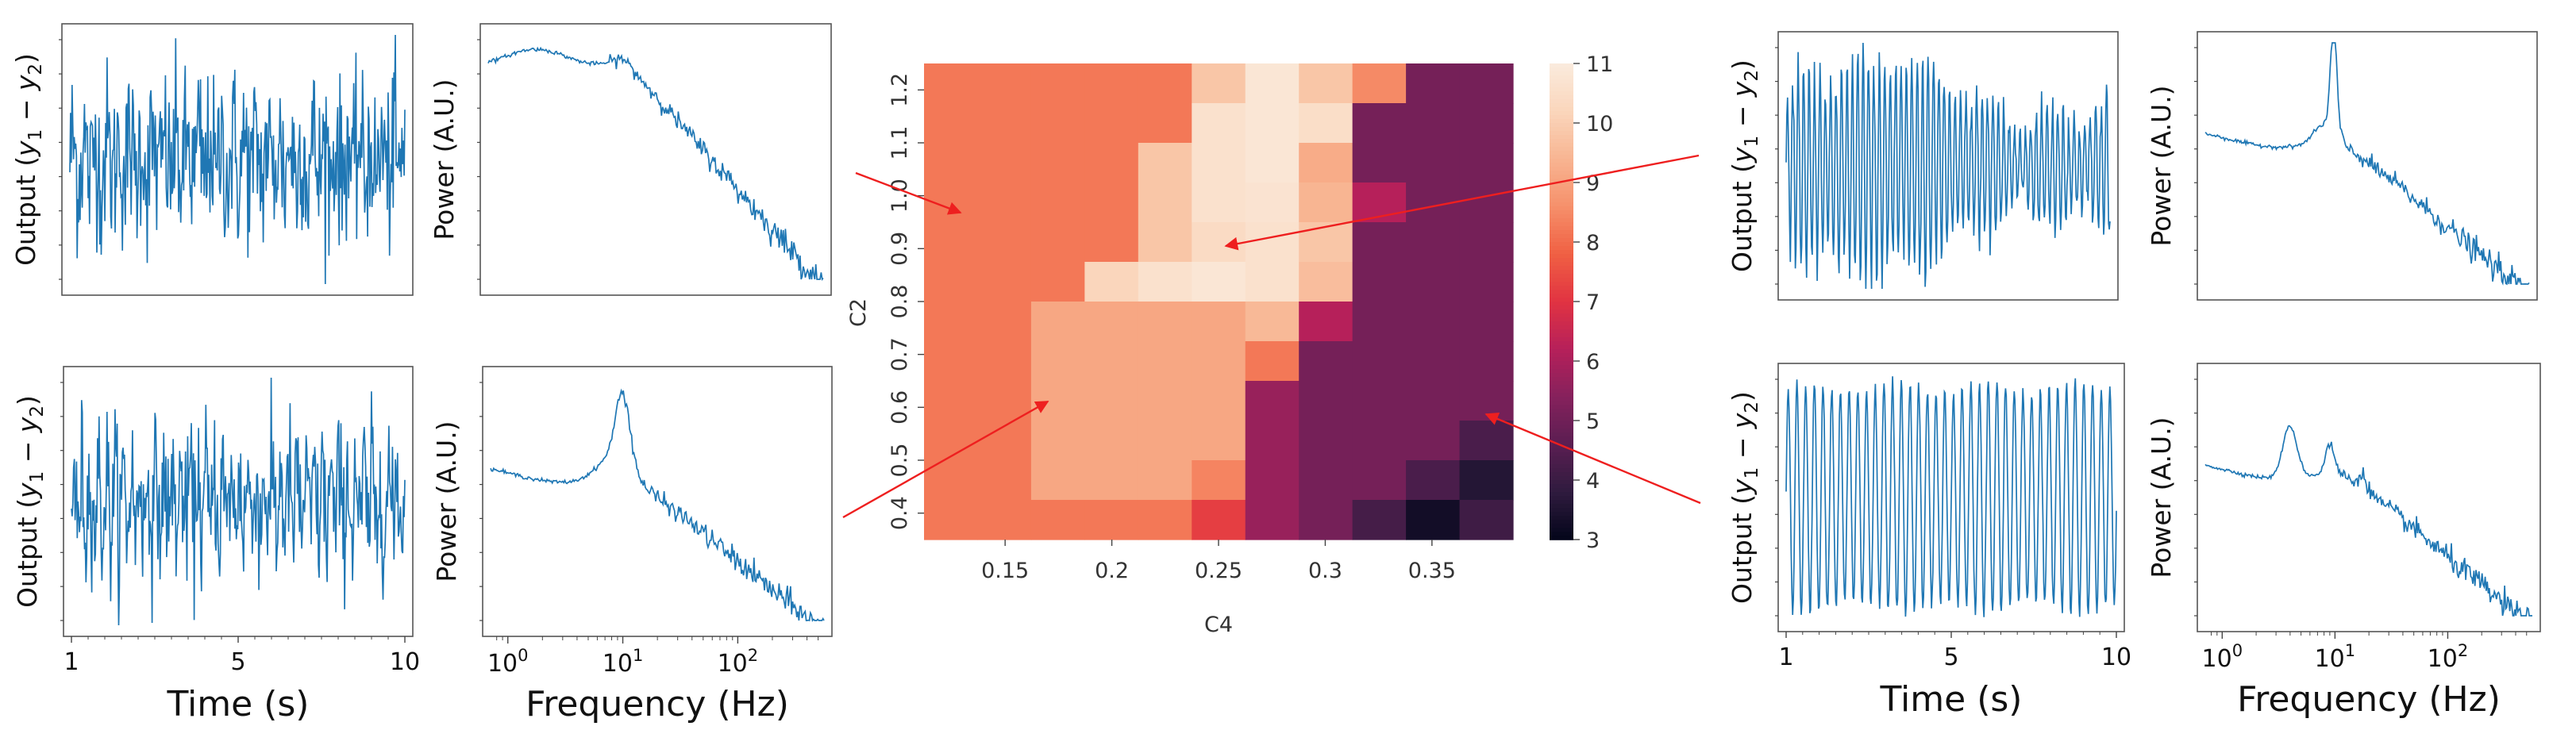  I want to click on y-label-part: ), so click(1742, 396).